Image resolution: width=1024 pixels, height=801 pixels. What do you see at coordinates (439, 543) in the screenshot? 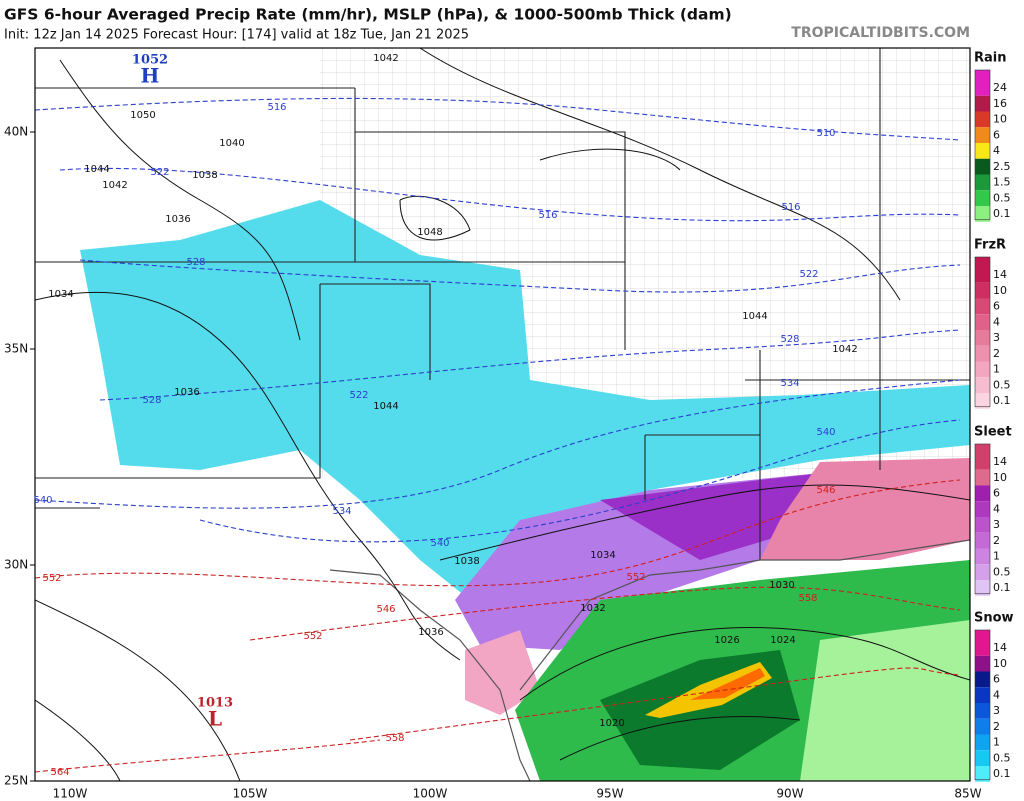
I see `thickness-label: 540` at bounding box center [439, 543].